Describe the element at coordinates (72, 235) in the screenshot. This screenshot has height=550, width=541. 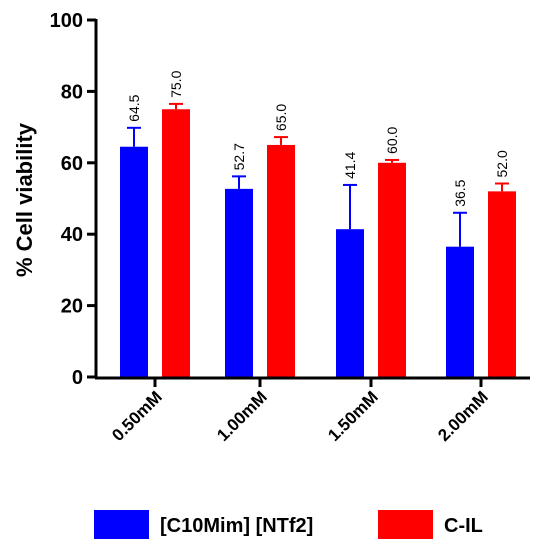
I see `y-tick-label: 40` at that location.